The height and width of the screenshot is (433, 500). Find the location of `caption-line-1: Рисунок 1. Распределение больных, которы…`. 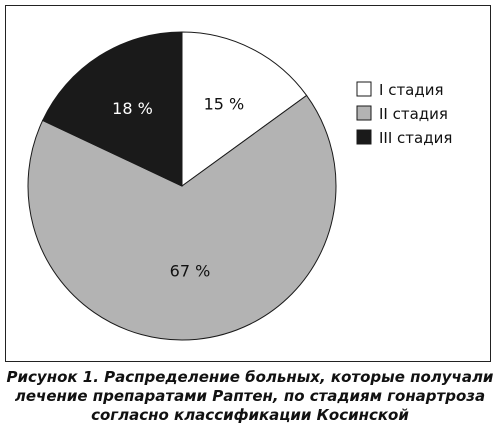

caption-line-1: Рисунок 1. Распределение больных, которы… is located at coordinates (250, 377).